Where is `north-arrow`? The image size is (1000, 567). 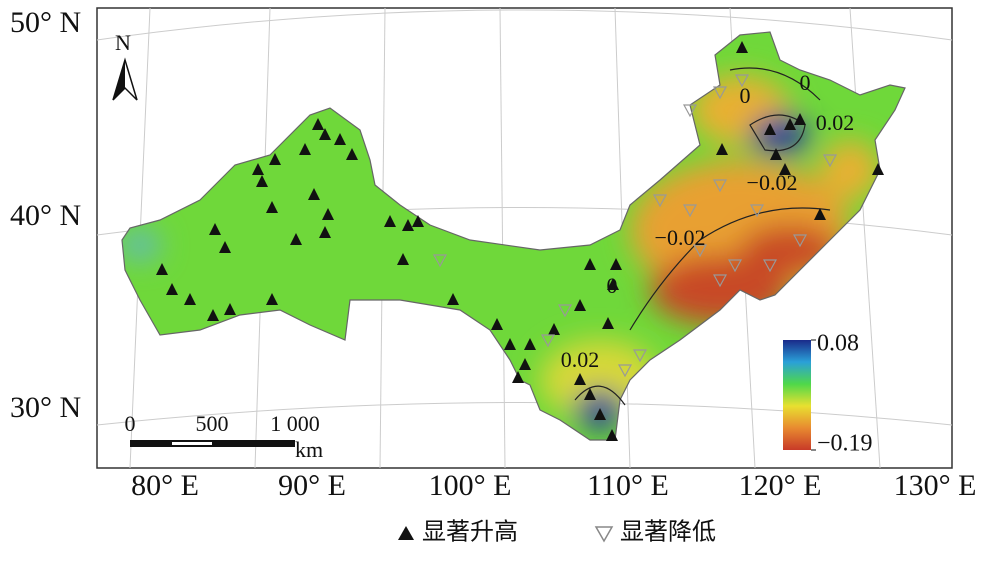
north-arrow is located at coordinates (119, 80).